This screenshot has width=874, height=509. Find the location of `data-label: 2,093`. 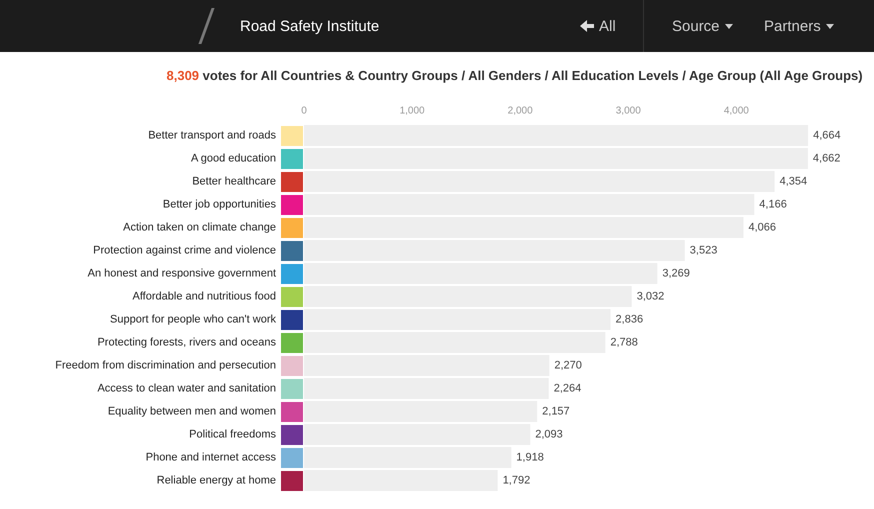

data-label: 2,093 is located at coordinates (549, 434).